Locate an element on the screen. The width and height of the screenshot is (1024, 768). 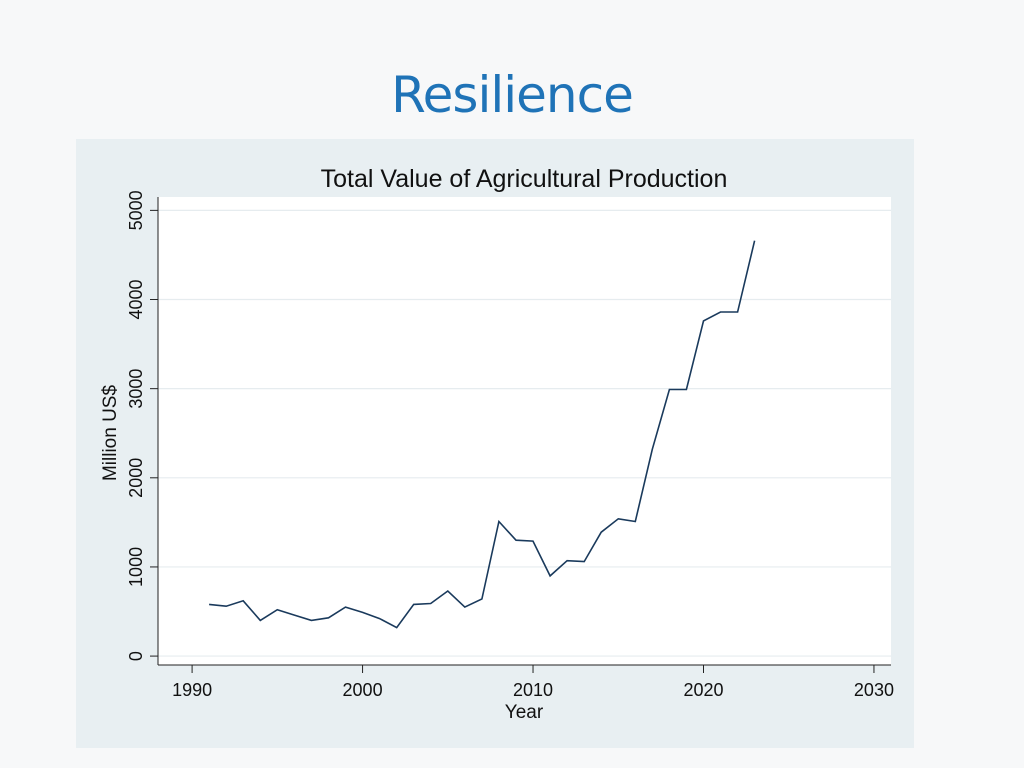
x-tick-label: 2030 is located at coordinates (874, 690).